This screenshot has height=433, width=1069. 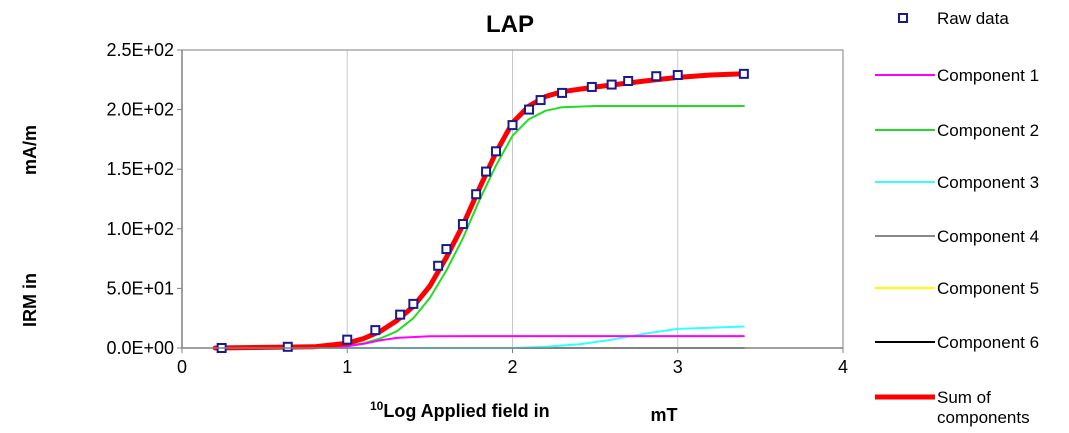 I want to click on x-axis-label-superscript: 10, so click(x=377, y=406).